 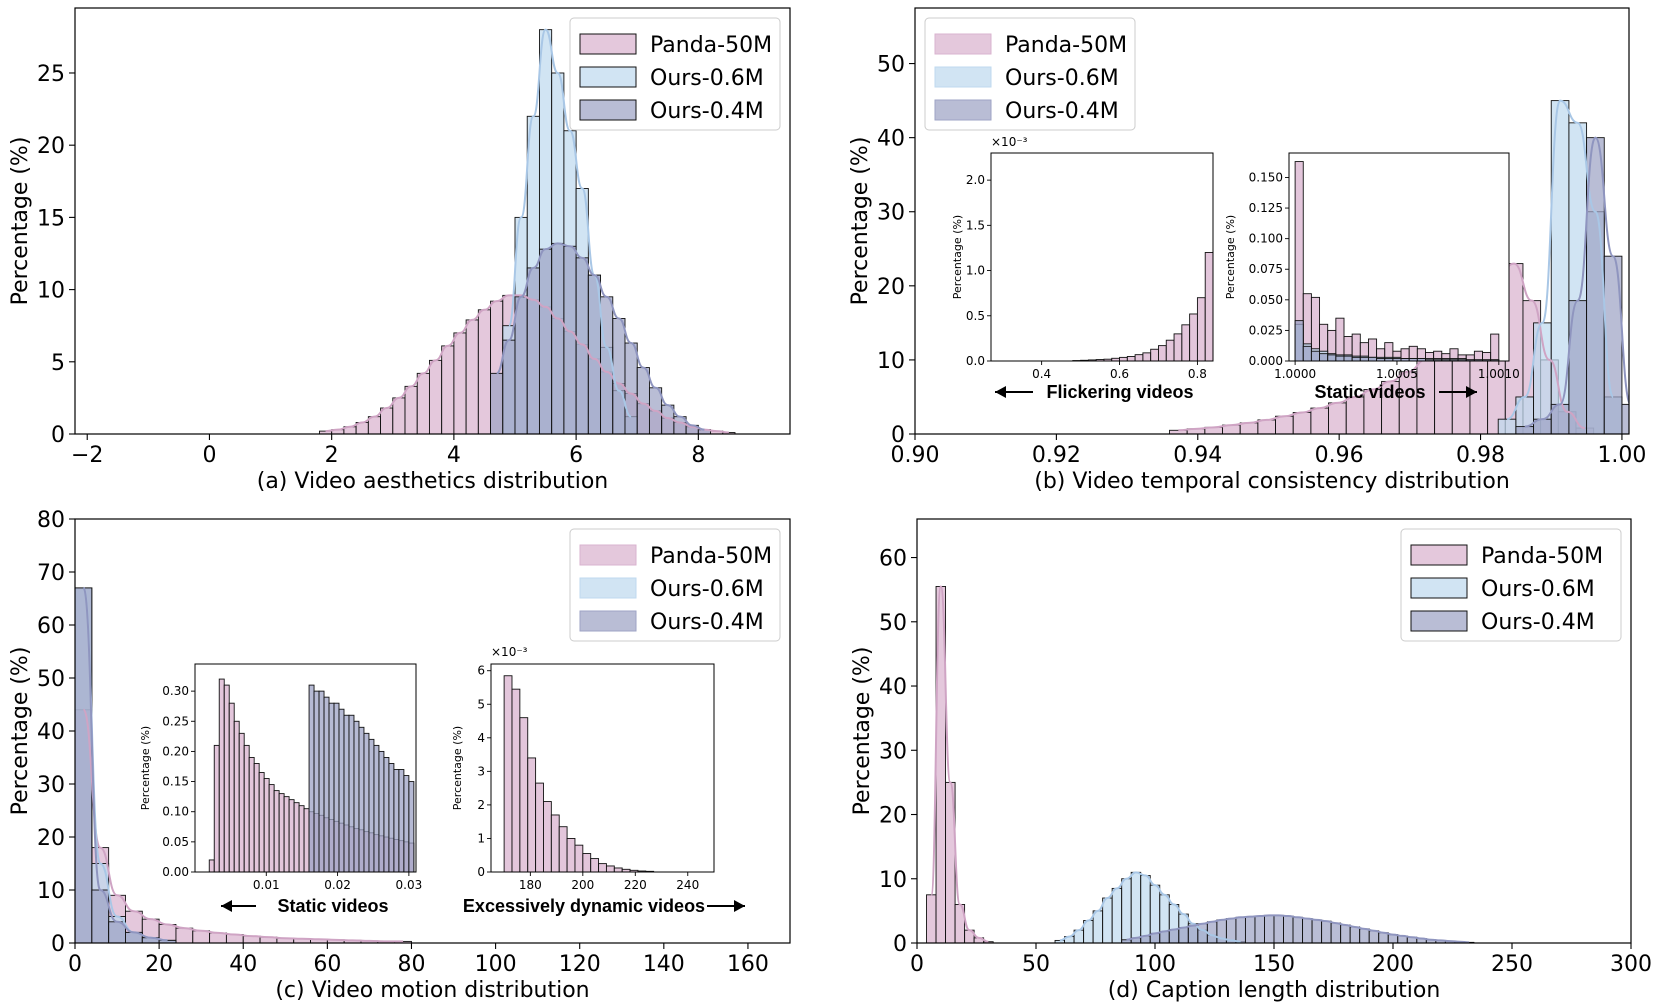 I want to click on x-axis-label: (d) Caption length distribution, so click(x=1274, y=990).